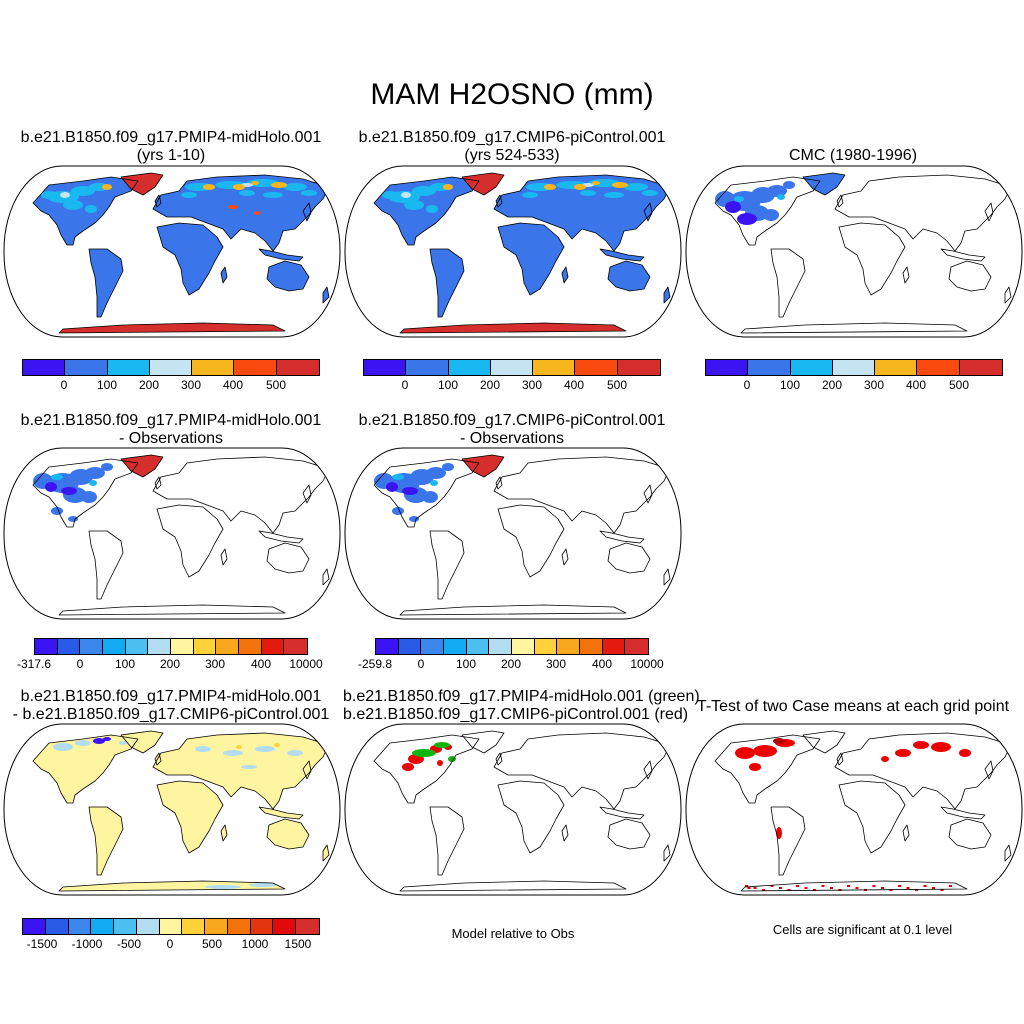  I want to click on coastline-australia, so click(970, 276).